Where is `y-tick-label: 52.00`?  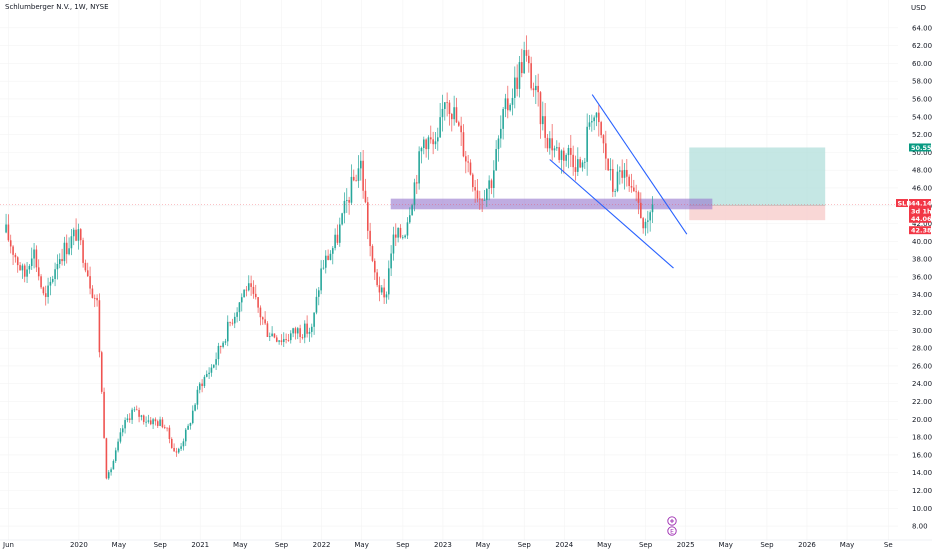
y-tick-label: 52.00 is located at coordinates (922, 135).